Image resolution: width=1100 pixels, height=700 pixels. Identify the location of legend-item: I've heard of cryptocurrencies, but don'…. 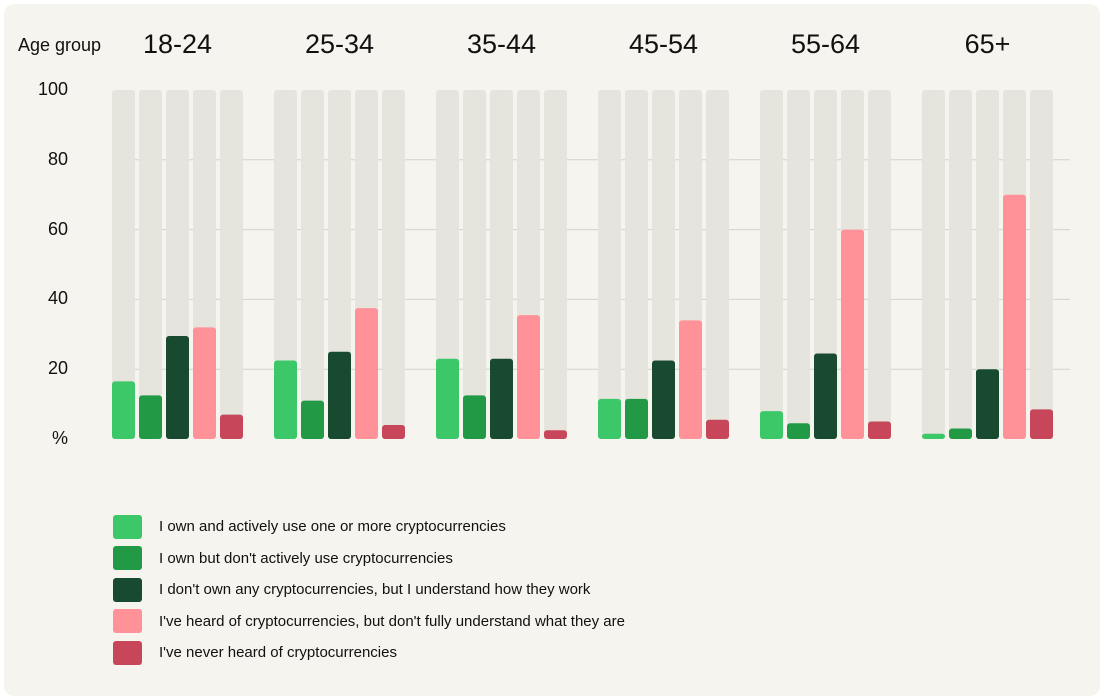
(369, 622).